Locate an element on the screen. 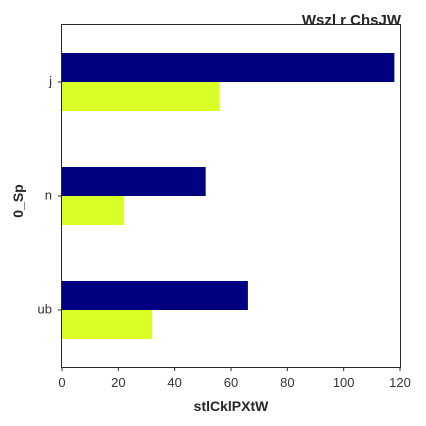 The height and width of the screenshot is (426, 426). x-axis-title: stlCklPXtW is located at coordinates (231, 406).